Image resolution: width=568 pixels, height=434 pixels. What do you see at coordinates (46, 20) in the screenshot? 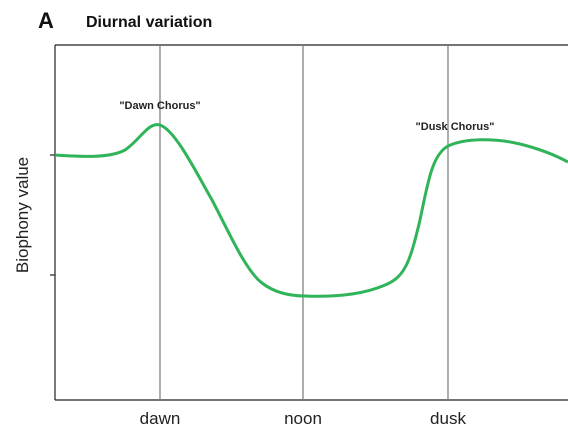
I see `panel-label: A` at bounding box center [46, 20].